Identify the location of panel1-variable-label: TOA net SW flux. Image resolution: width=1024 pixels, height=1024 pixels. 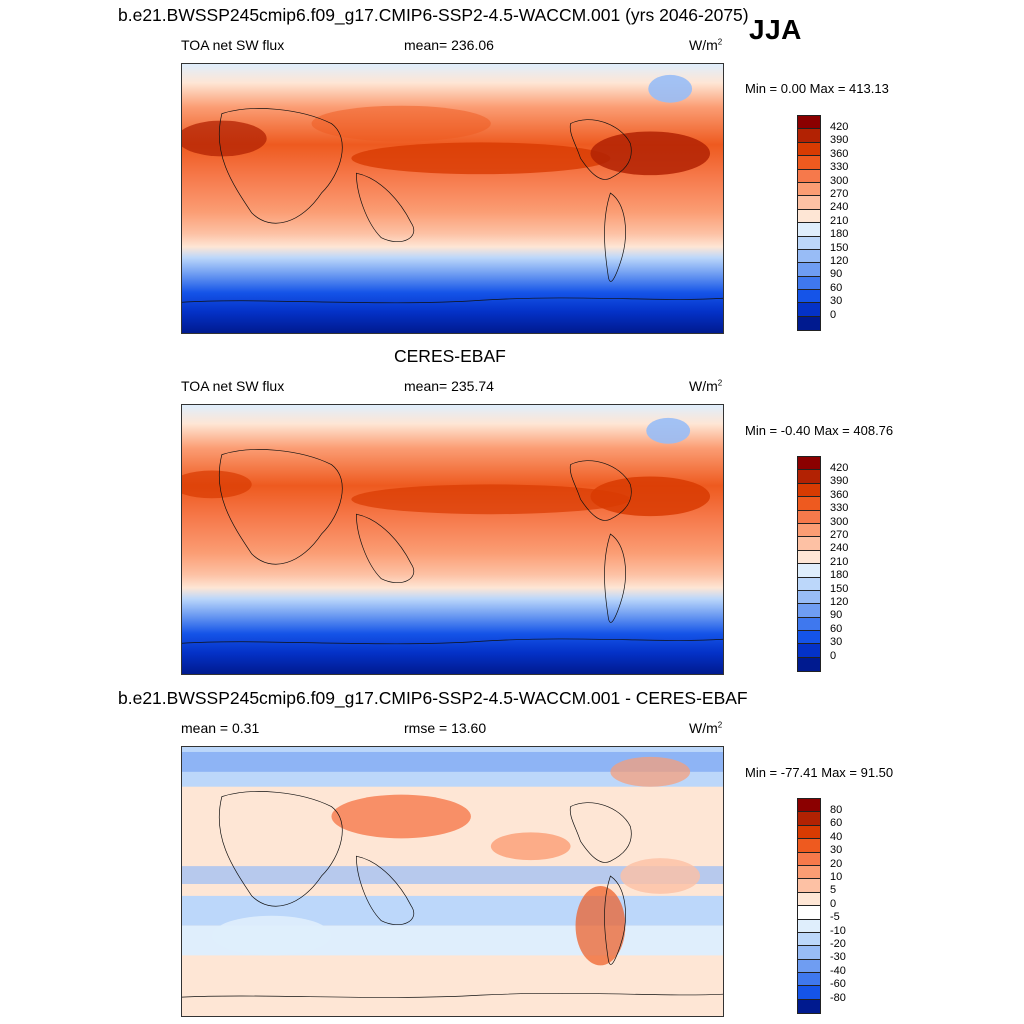
(233, 45).